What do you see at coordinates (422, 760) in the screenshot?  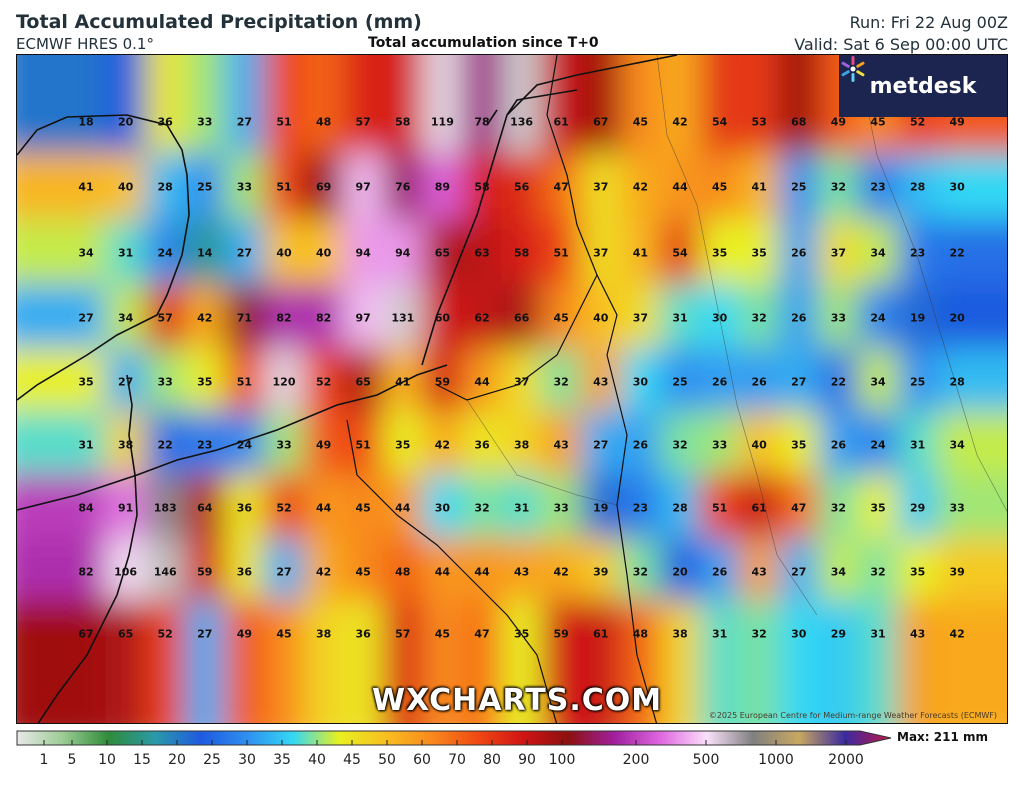 I see `colorbar-tick-label: 60` at bounding box center [422, 760].